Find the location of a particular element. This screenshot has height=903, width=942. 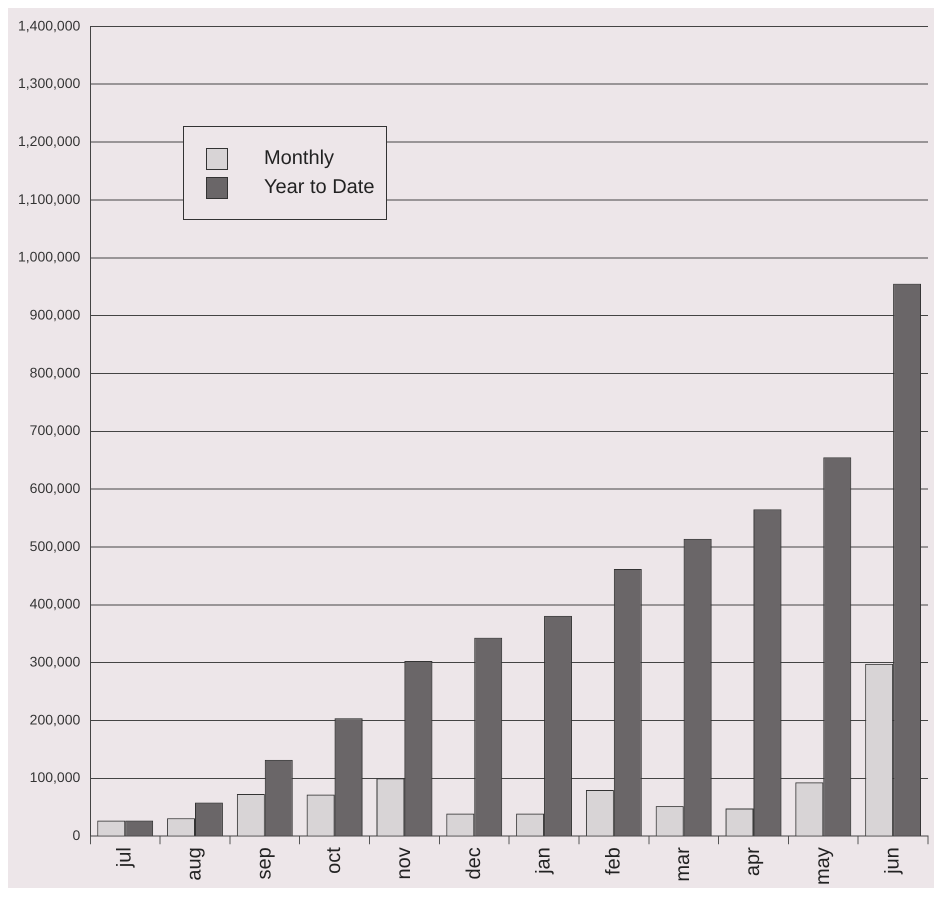

x-tick-label: jun is located at coordinates (893, 861).